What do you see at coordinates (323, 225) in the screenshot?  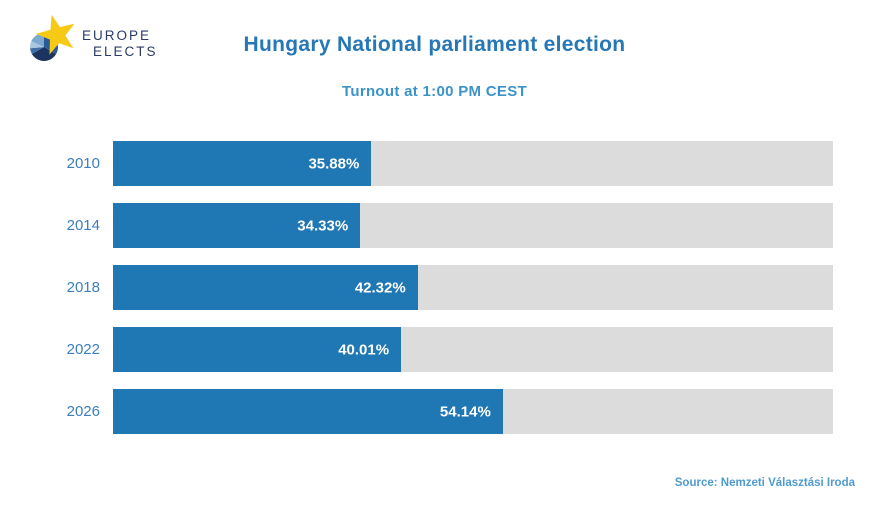 I see `value-label: 34.33%` at bounding box center [323, 225].